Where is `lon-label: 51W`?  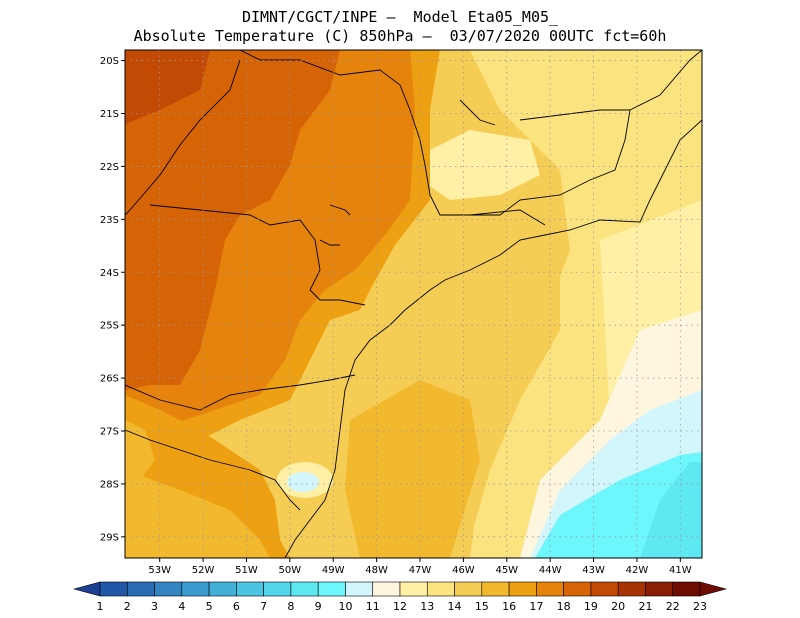
lon-label: 51W is located at coordinates (246, 570).